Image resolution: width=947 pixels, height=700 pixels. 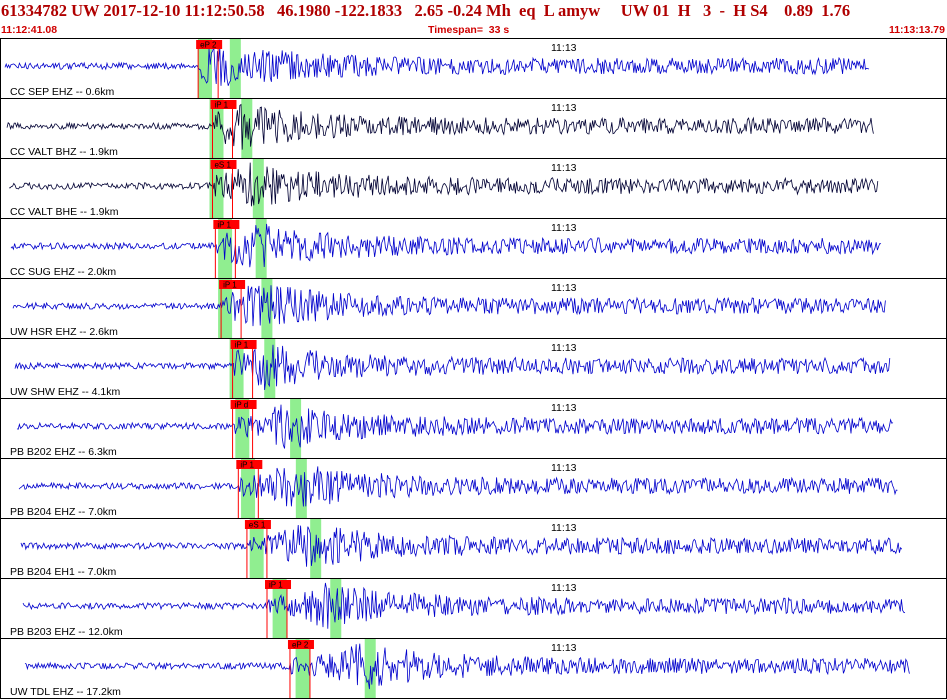 I want to click on station-label: PB B204 EHZ -- 7.0km, so click(x=63, y=512).